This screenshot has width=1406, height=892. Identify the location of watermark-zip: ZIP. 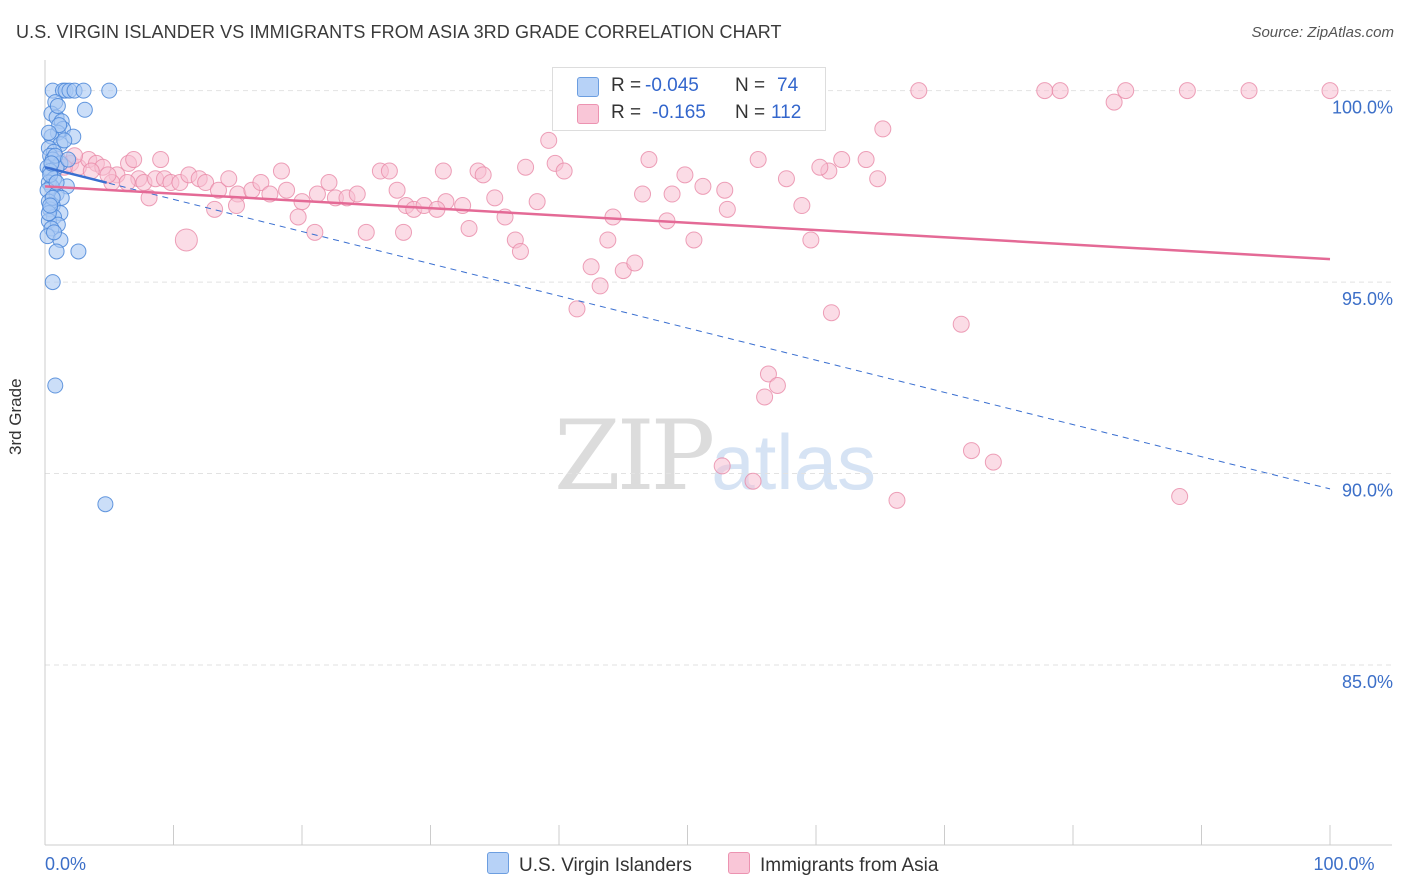
(634, 456).